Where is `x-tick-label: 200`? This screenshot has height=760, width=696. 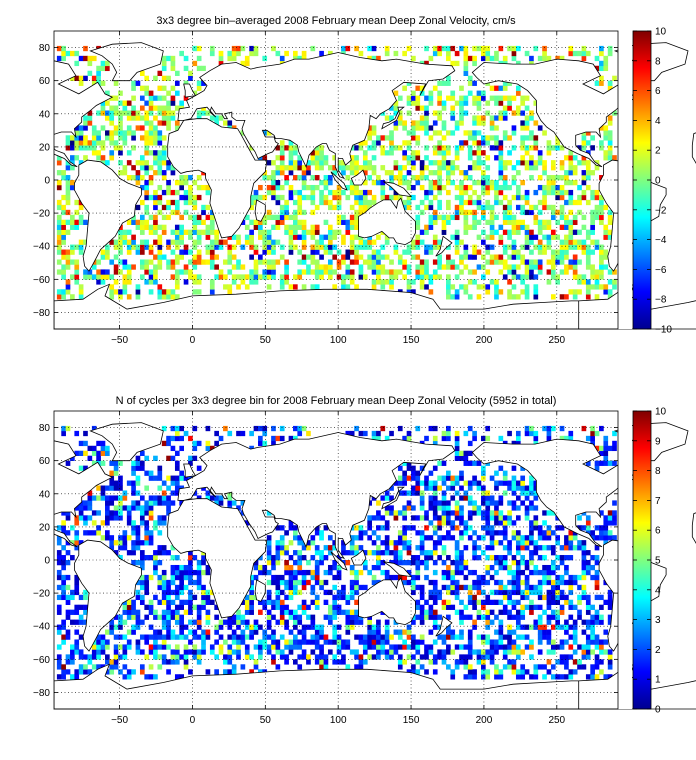 x-tick-label: 200 is located at coordinates (484, 720).